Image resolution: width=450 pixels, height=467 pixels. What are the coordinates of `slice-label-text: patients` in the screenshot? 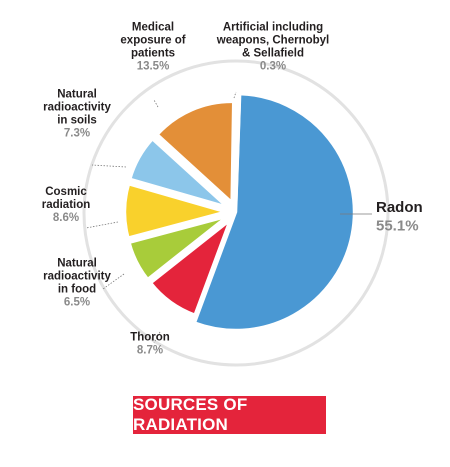 It's located at (153, 54).